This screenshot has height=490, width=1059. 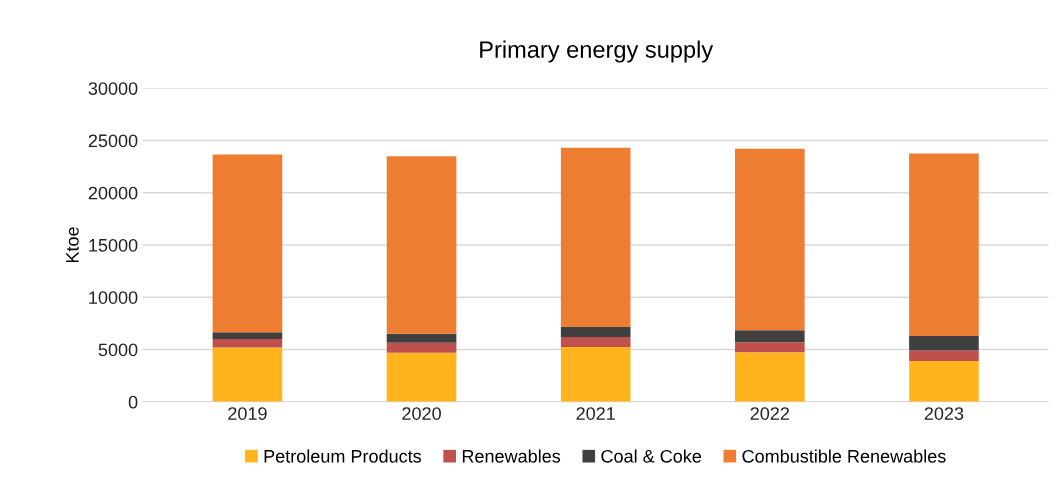 What do you see at coordinates (113, 245) in the screenshot?
I see `y-tick-label: 15000` at bounding box center [113, 245].